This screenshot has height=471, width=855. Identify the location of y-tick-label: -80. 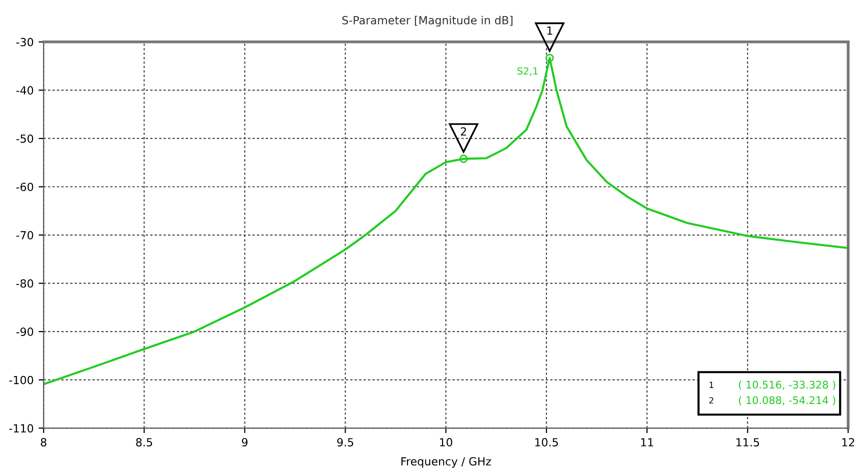
(25, 283).